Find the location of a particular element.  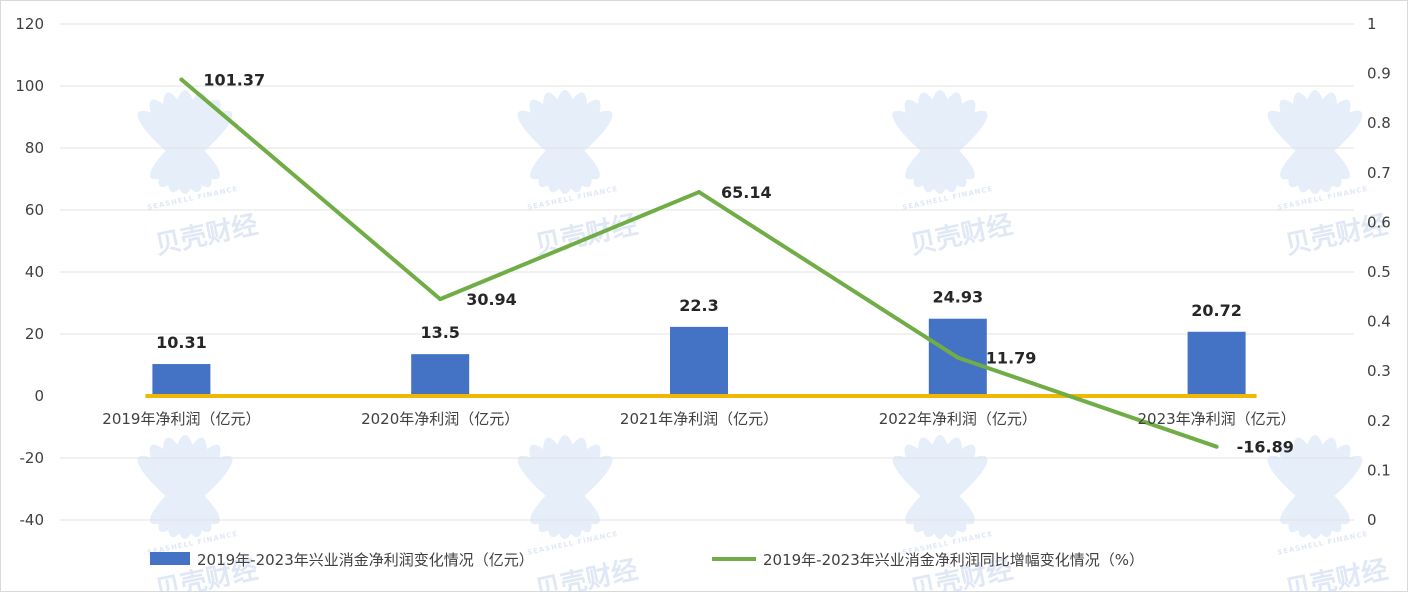

left-tick-label: 60 is located at coordinates (34, 210).